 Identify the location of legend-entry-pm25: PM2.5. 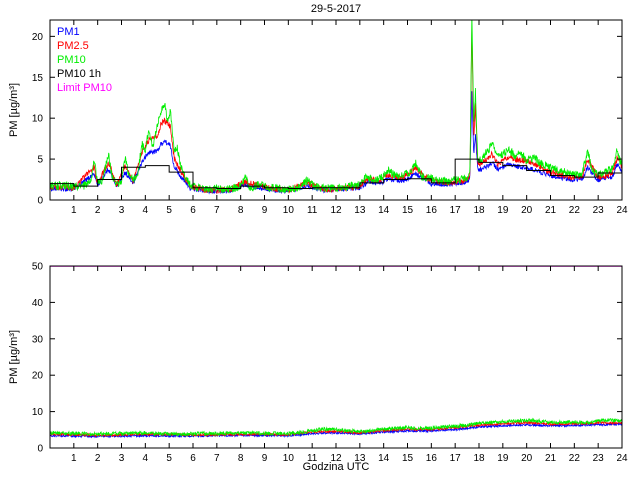
(73, 46).